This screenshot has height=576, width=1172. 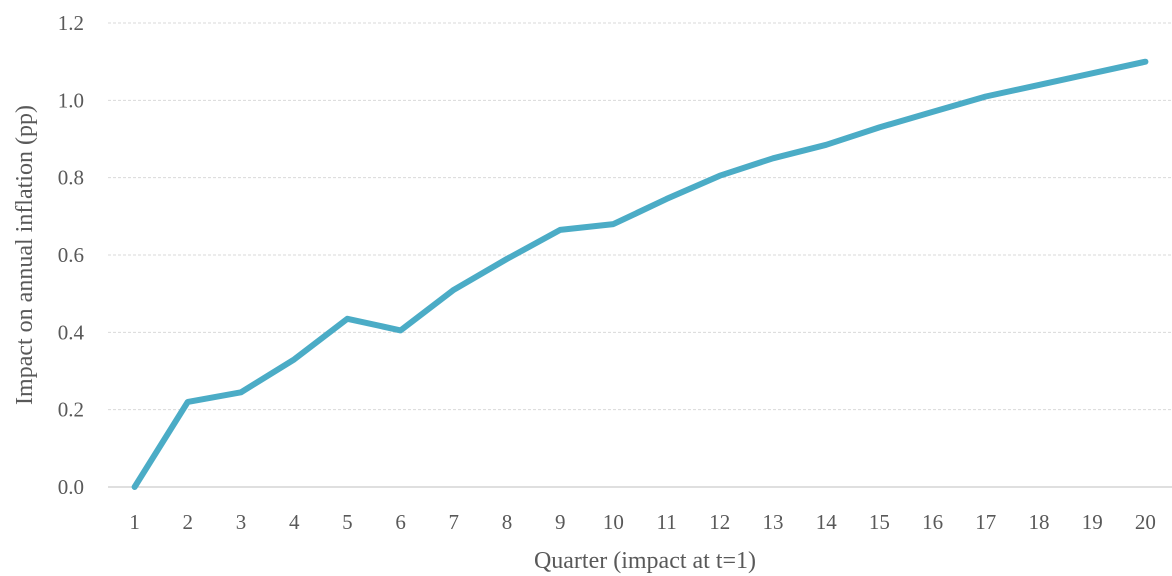 What do you see at coordinates (560, 522) in the screenshot?
I see `x-tick-label: 9` at bounding box center [560, 522].